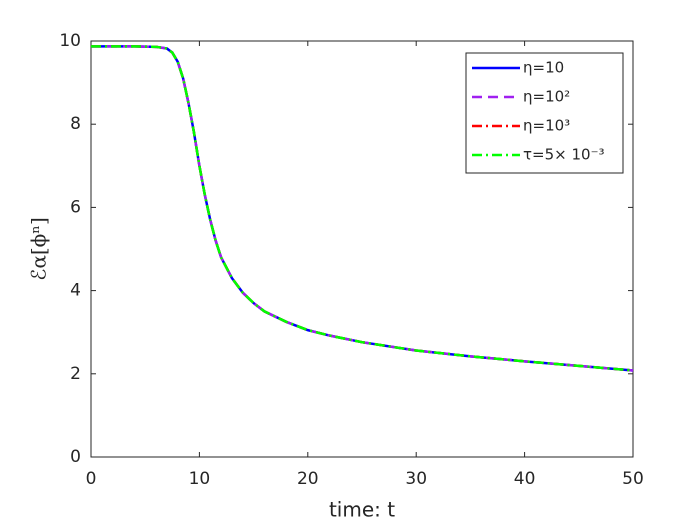  What do you see at coordinates (39, 249) in the screenshot?
I see `y-axis-label: ℰα[ϕⁿ]` at bounding box center [39, 249].